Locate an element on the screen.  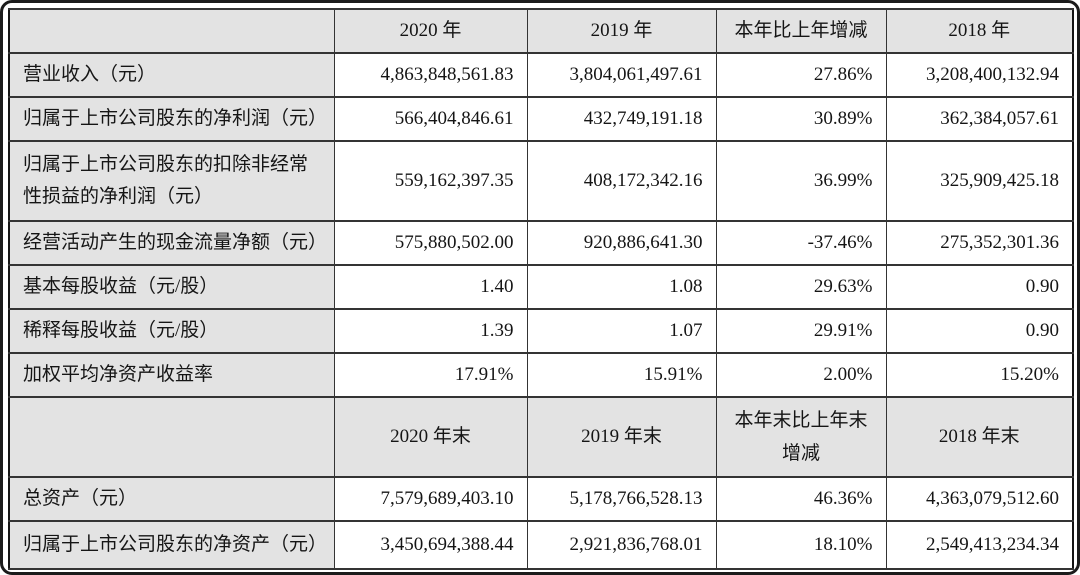
column-header-2018-end: 2018 年末 is located at coordinates (979, 437).